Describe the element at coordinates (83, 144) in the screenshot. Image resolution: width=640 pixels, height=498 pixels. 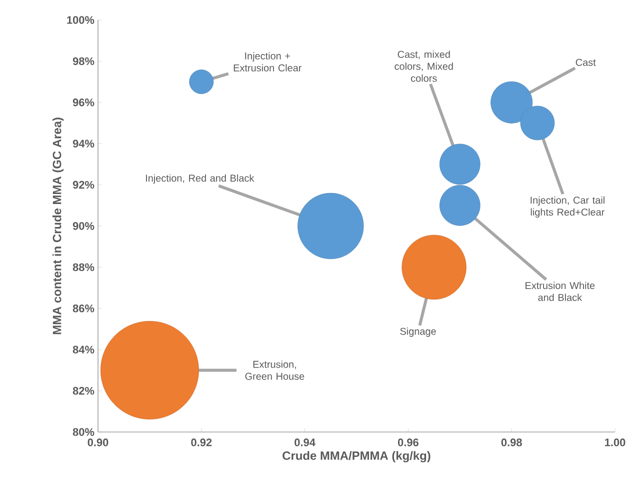
I see `y-tick-label: 94%` at that location.